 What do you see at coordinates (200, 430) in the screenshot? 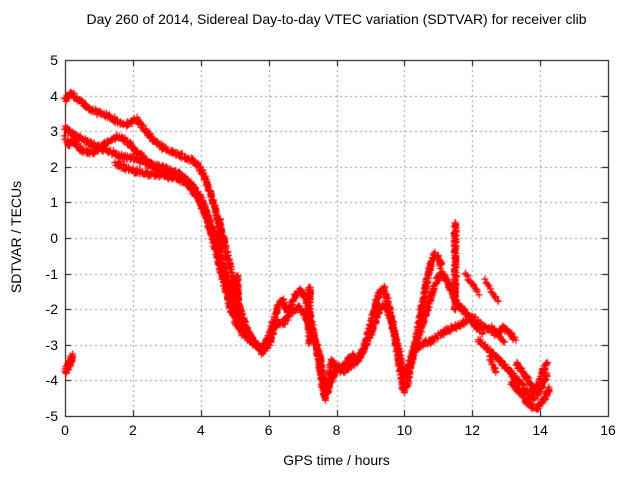
I see `x-tick-label: 4` at bounding box center [200, 430].